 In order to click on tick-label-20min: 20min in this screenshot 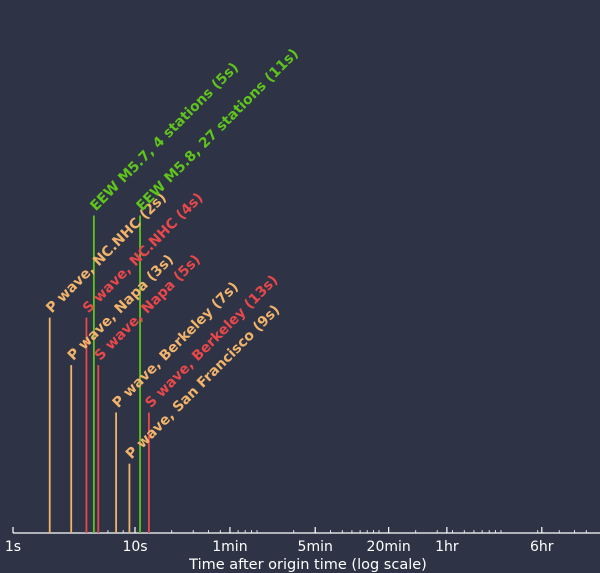, I will do `click(389, 547)`.